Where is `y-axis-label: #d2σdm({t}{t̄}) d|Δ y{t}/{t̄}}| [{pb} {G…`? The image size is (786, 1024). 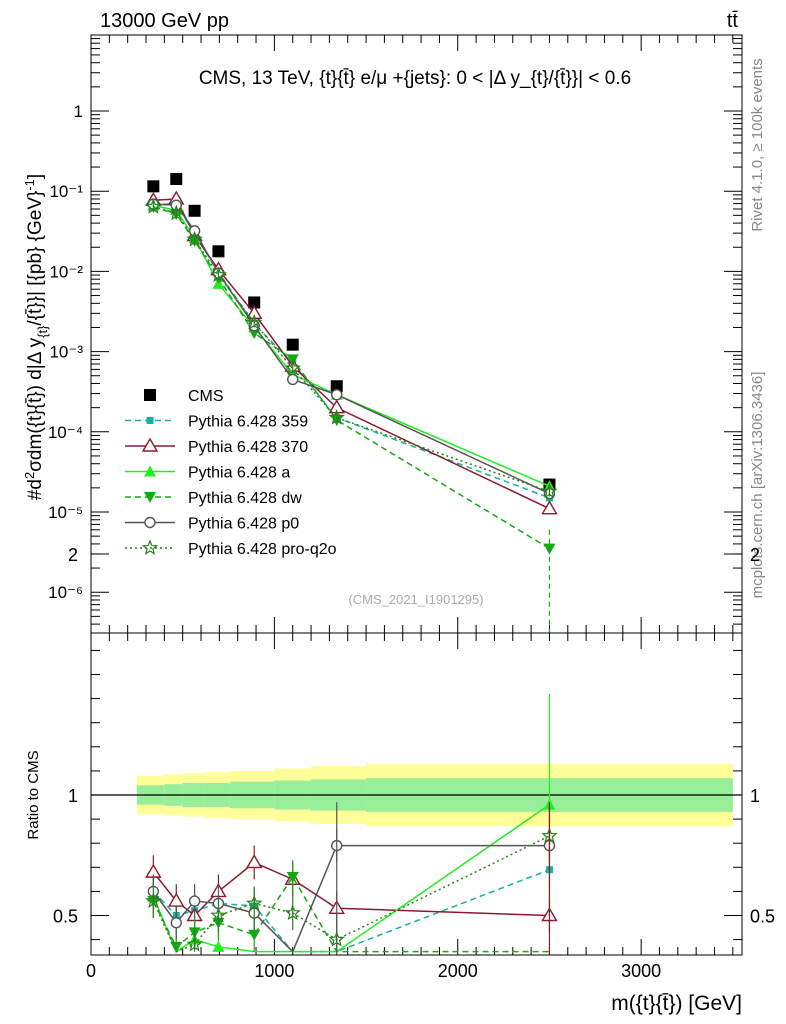 y-axis-label: #d2σdm({t}{t̄}) d|Δ y{t}/{t̄}}| [{pb} {G… is located at coordinates (36, 337).